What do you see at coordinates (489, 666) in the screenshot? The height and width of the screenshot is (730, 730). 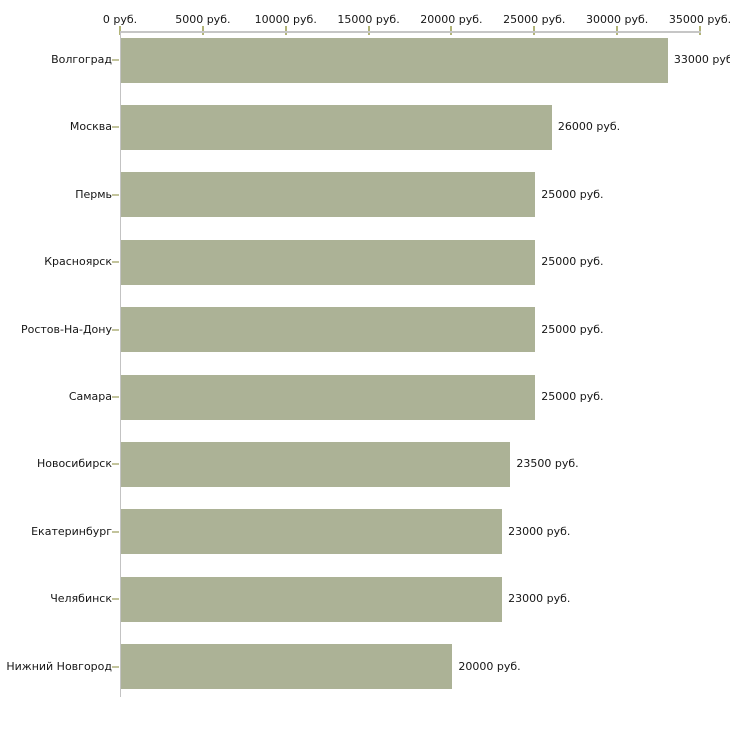 I see `value-label: 20000 руб.` at bounding box center [489, 666].